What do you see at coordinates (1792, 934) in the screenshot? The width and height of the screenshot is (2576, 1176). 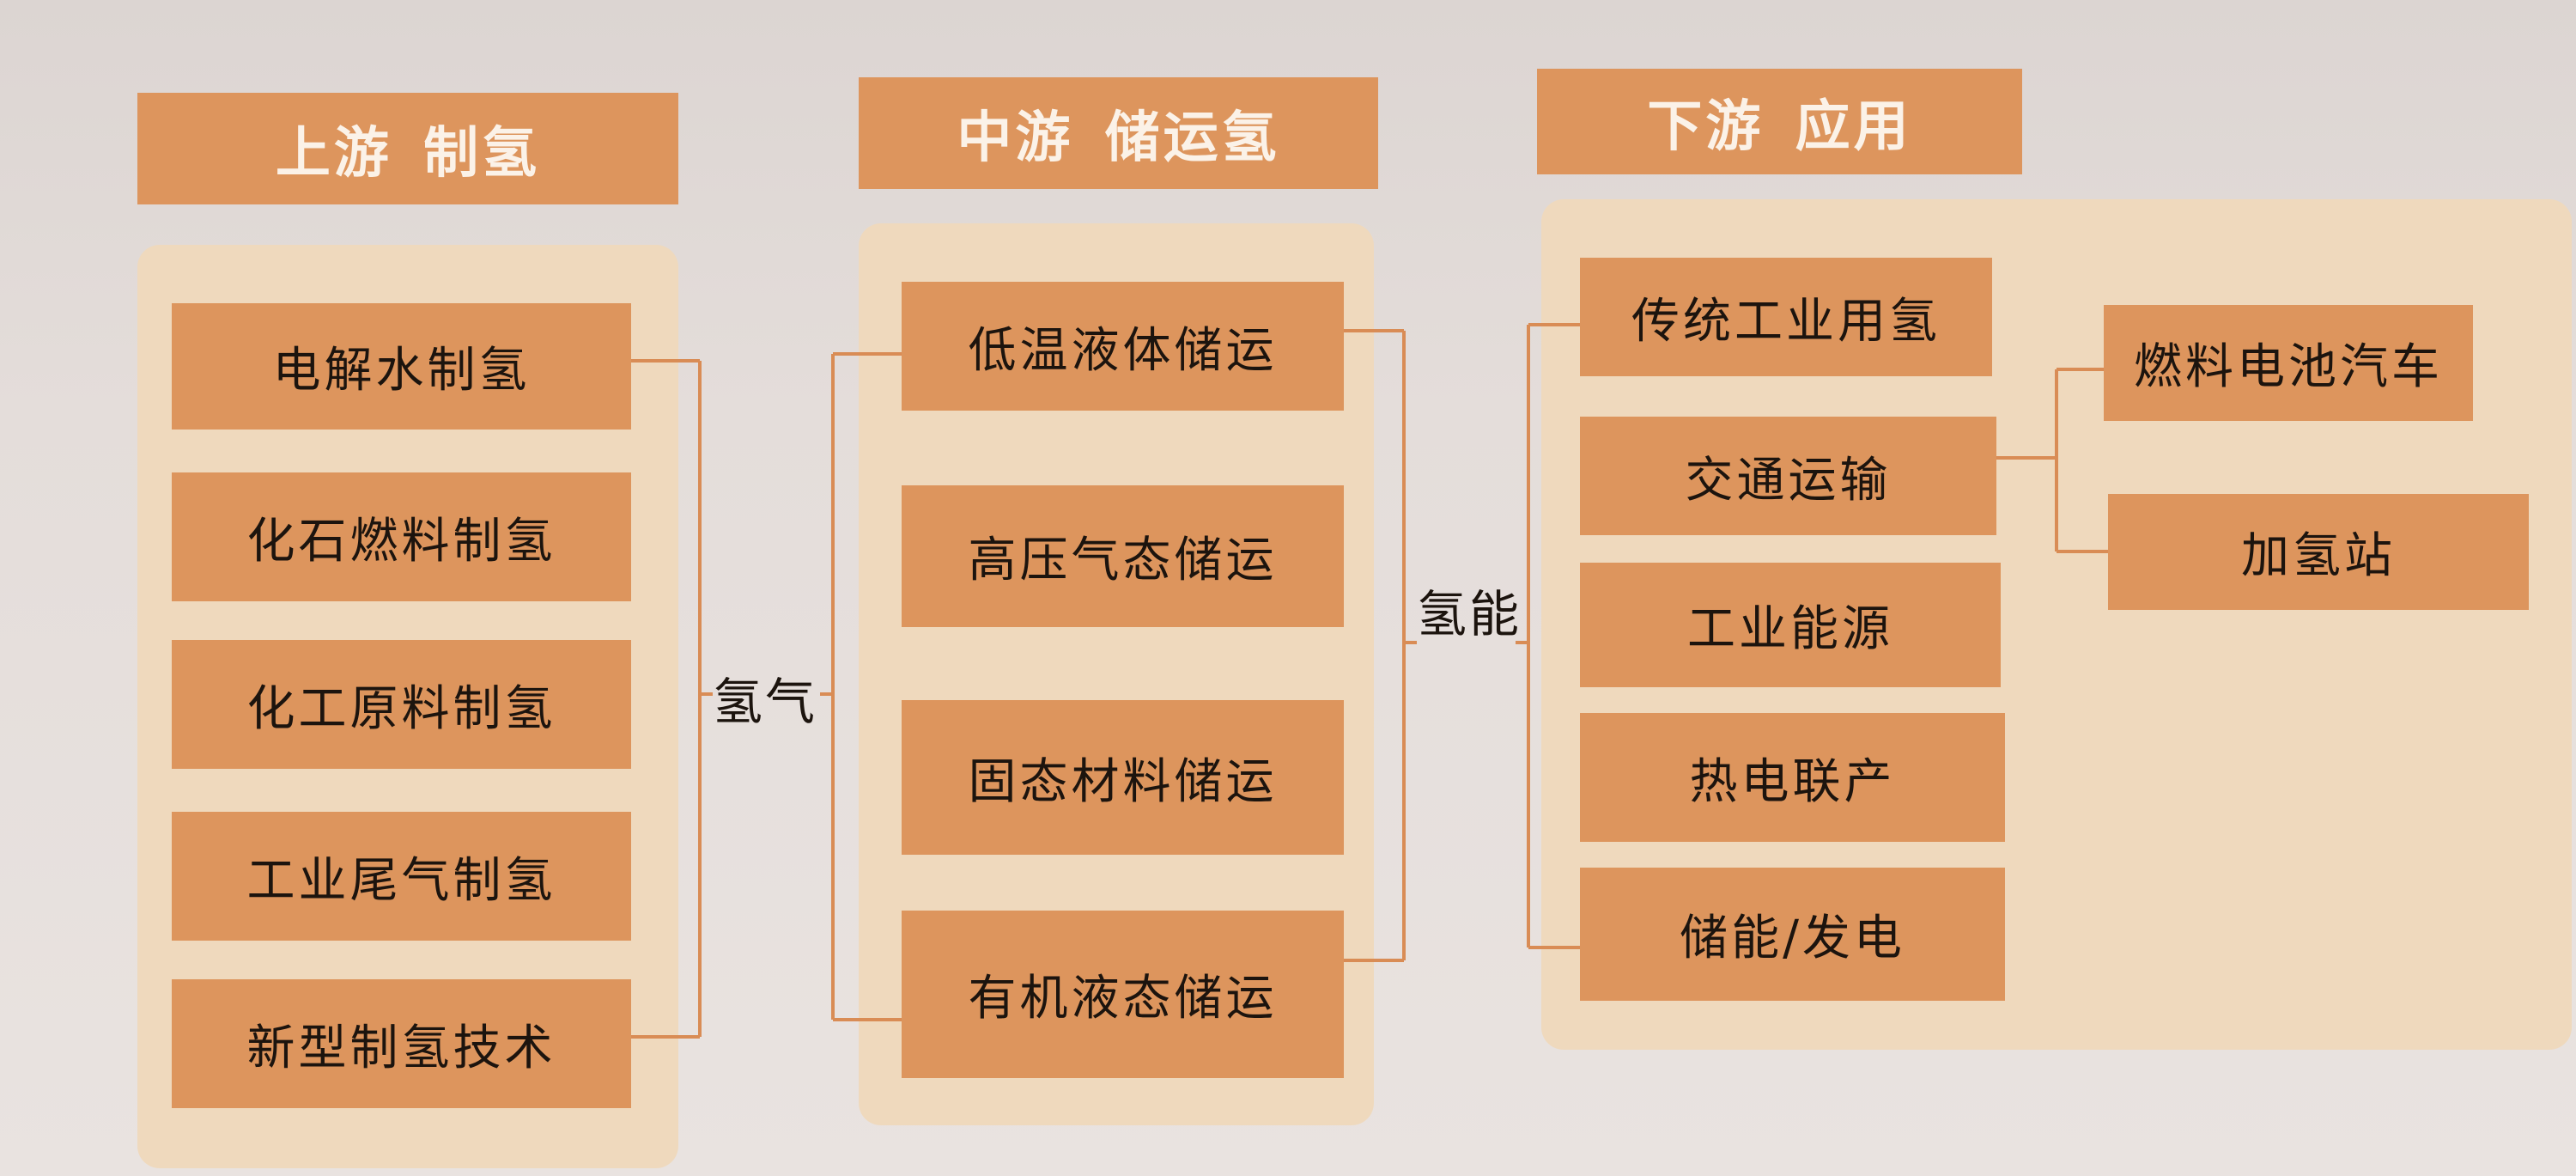 I see `downstream-item-storage-power: 储能/发电` at bounding box center [1792, 934].